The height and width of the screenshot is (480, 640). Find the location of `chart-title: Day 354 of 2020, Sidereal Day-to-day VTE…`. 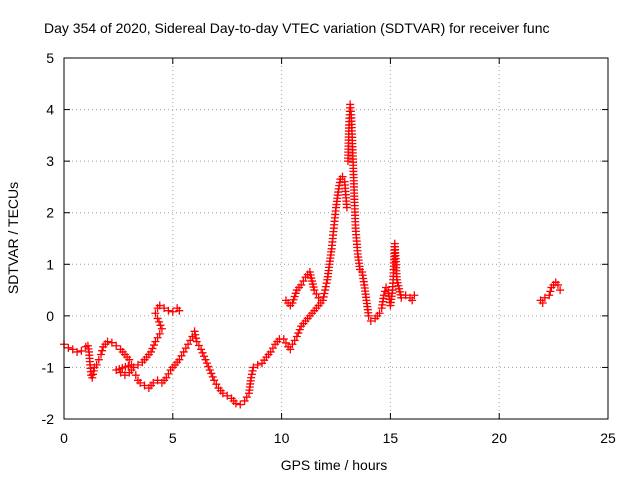

chart-title: Day 354 of 2020, Sidereal Day-to-day VTE… is located at coordinates (297, 28).